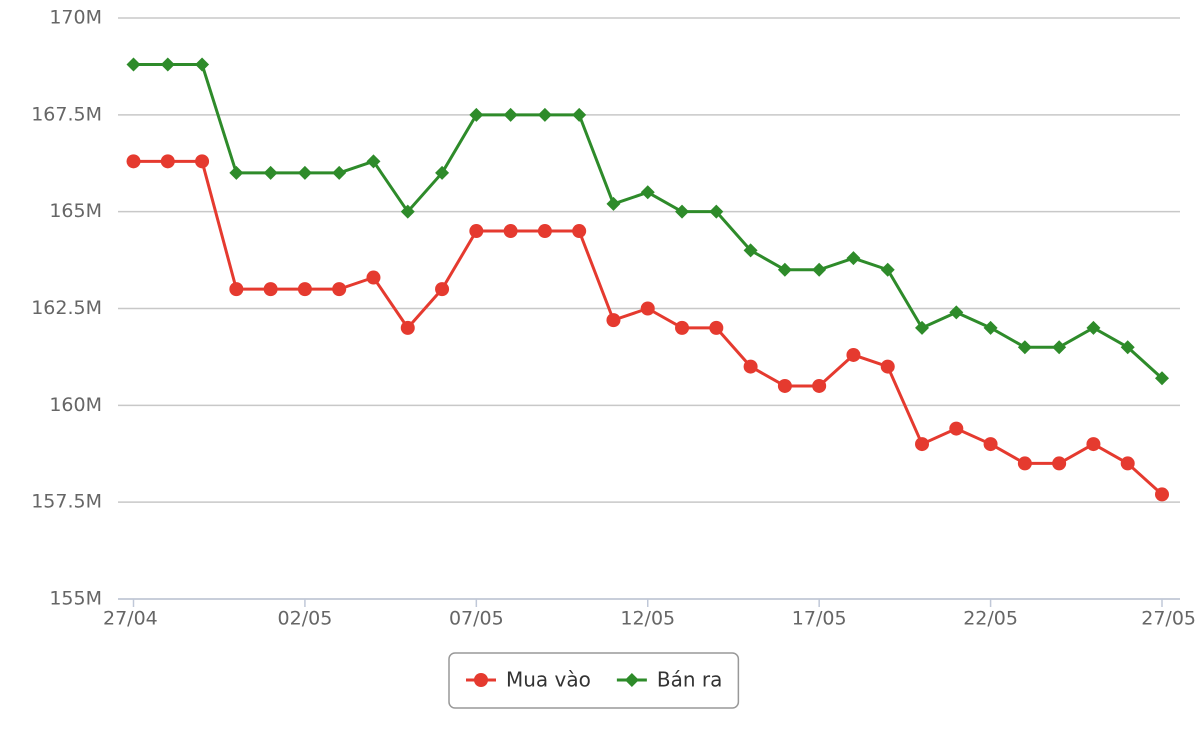 The height and width of the screenshot is (744, 1200). Describe the element at coordinates (75, 599) in the screenshot. I see `y-tick-label: 155M` at that location.